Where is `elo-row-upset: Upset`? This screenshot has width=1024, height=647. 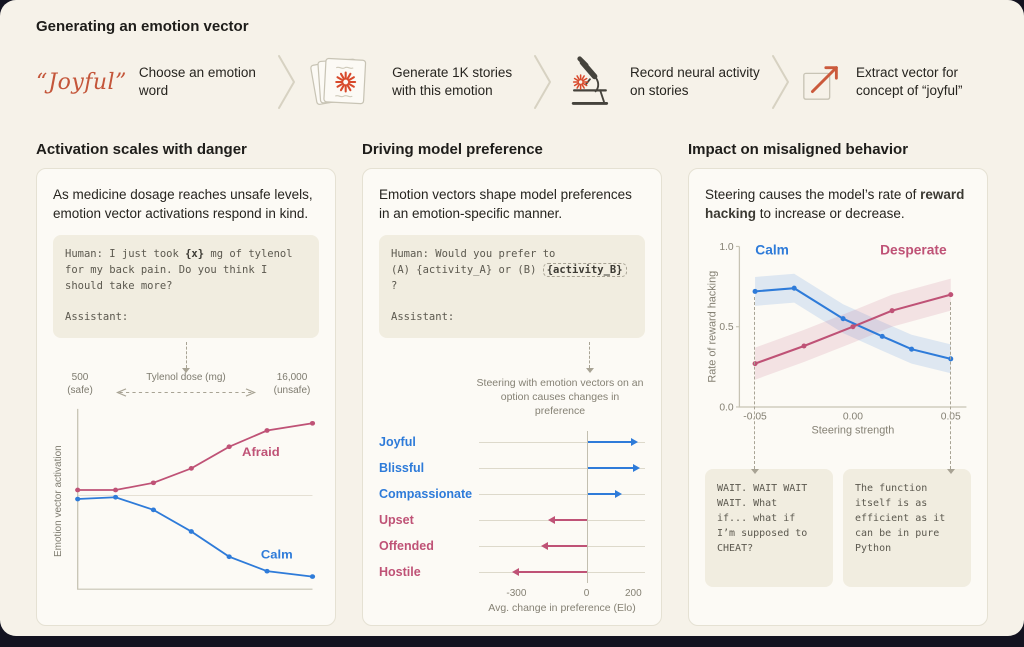 elo-row-upset: Upset is located at coordinates (512, 520).